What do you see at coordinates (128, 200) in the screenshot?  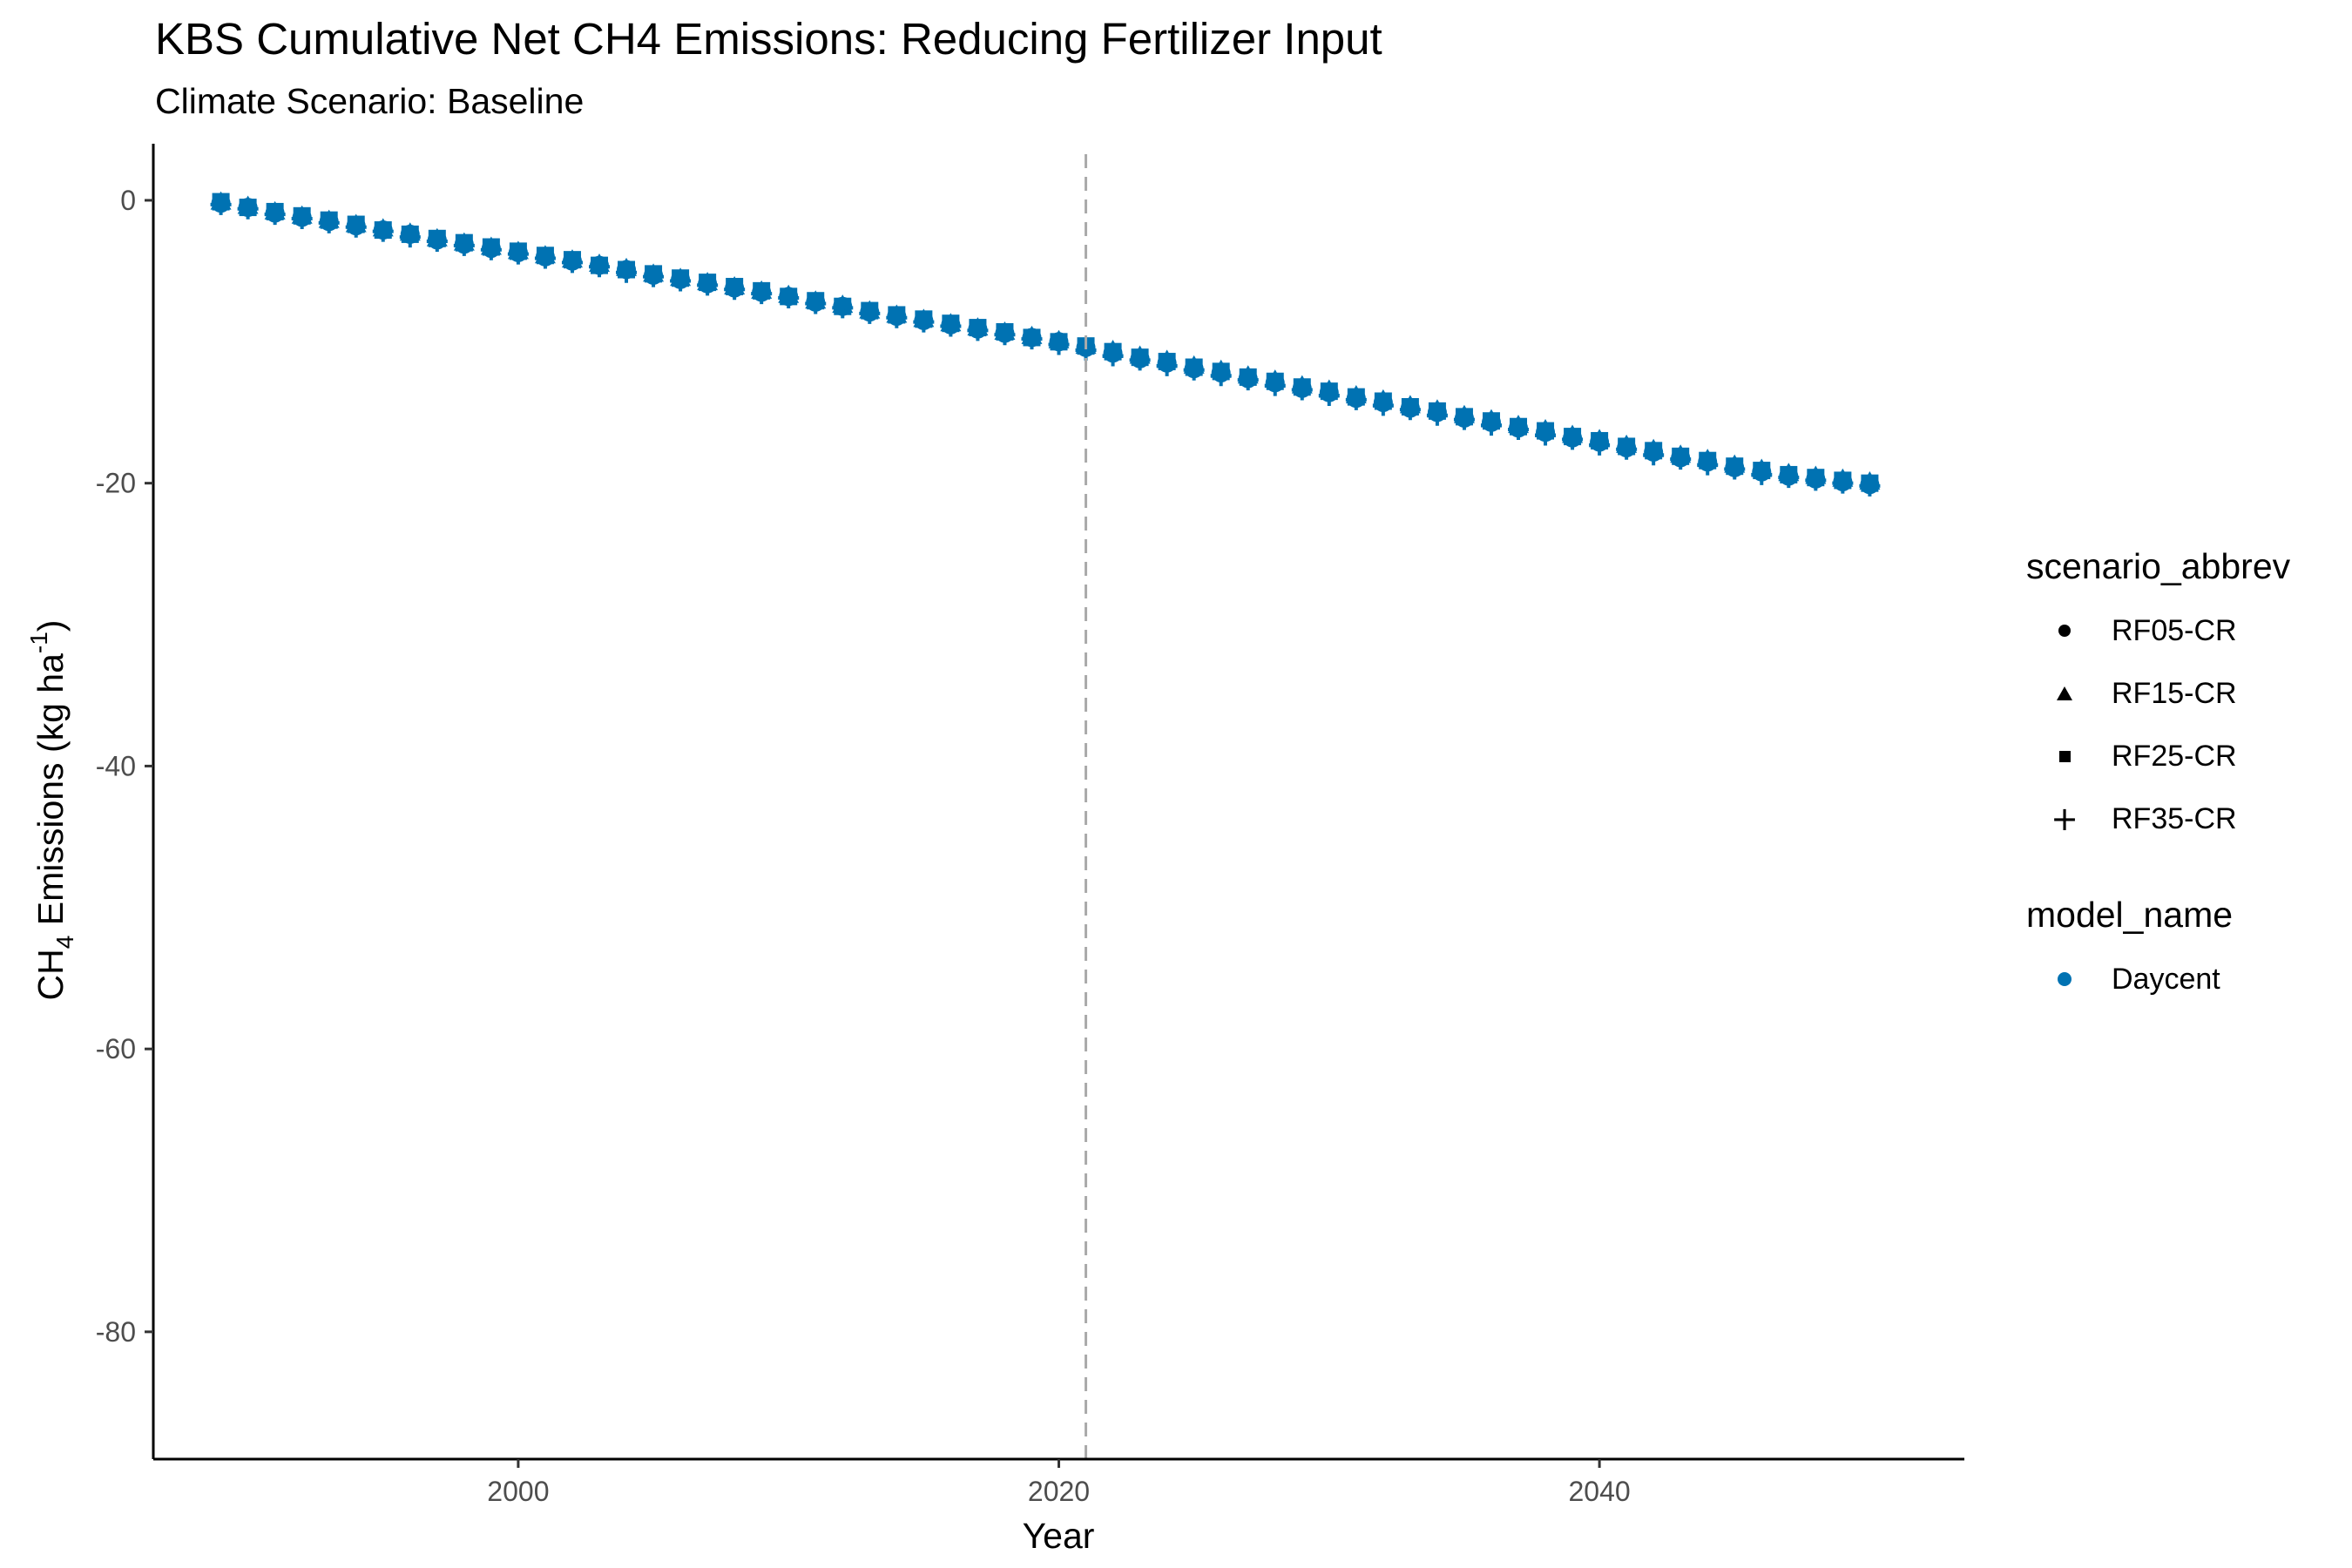 I see `y-tick-label: 0` at bounding box center [128, 200].